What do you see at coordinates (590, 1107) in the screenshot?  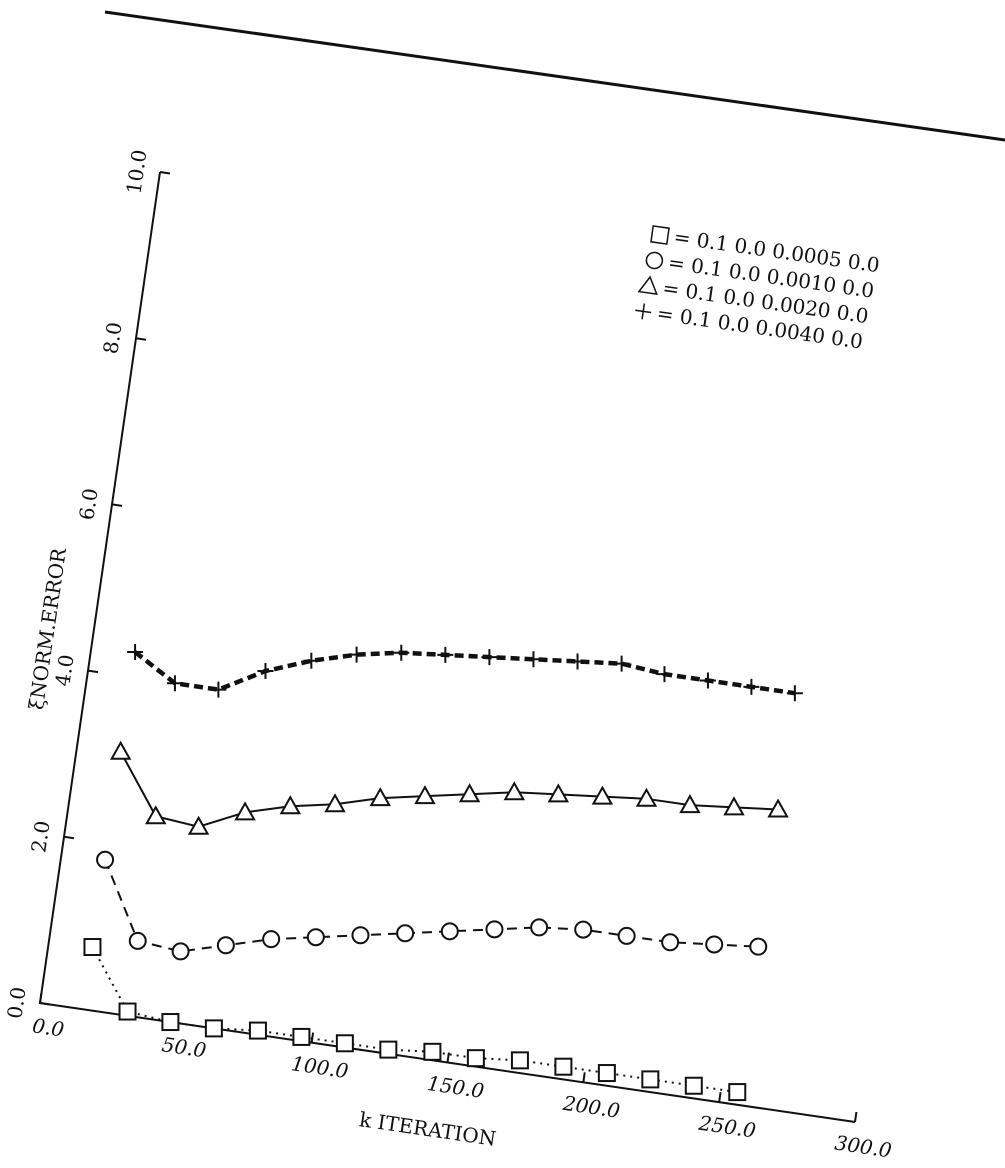 I see `x-tick-label: 200.0` at bounding box center [590, 1107].